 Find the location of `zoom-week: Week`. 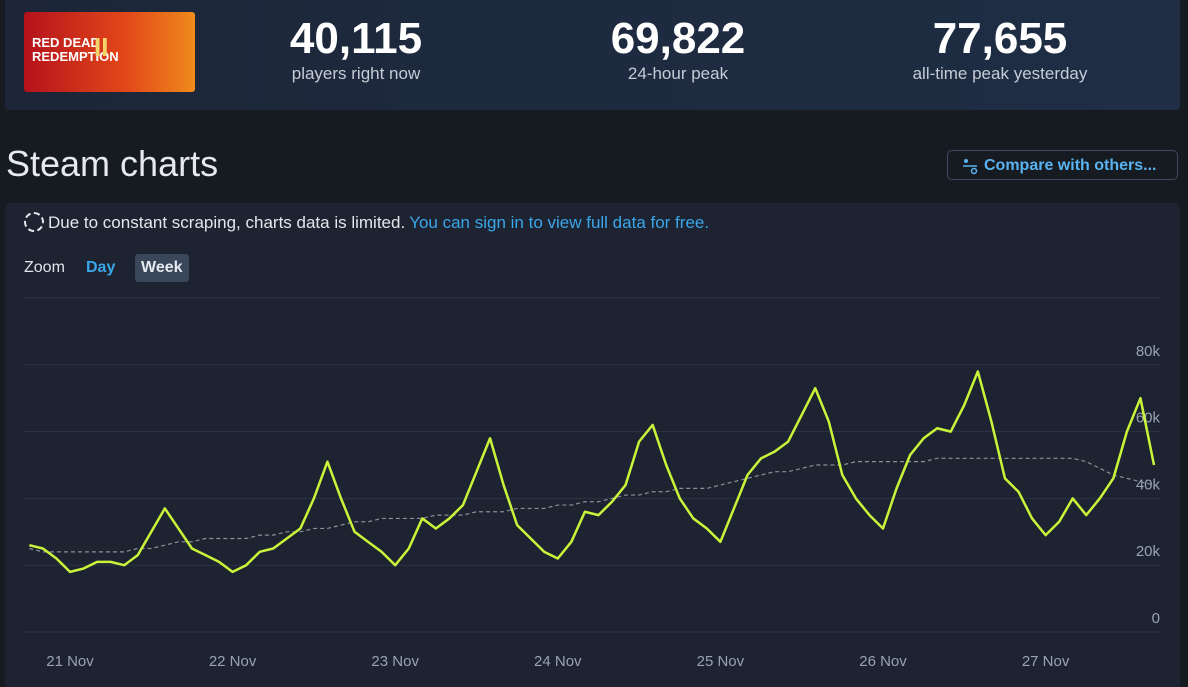

zoom-week: Week is located at coordinates (162, 268).